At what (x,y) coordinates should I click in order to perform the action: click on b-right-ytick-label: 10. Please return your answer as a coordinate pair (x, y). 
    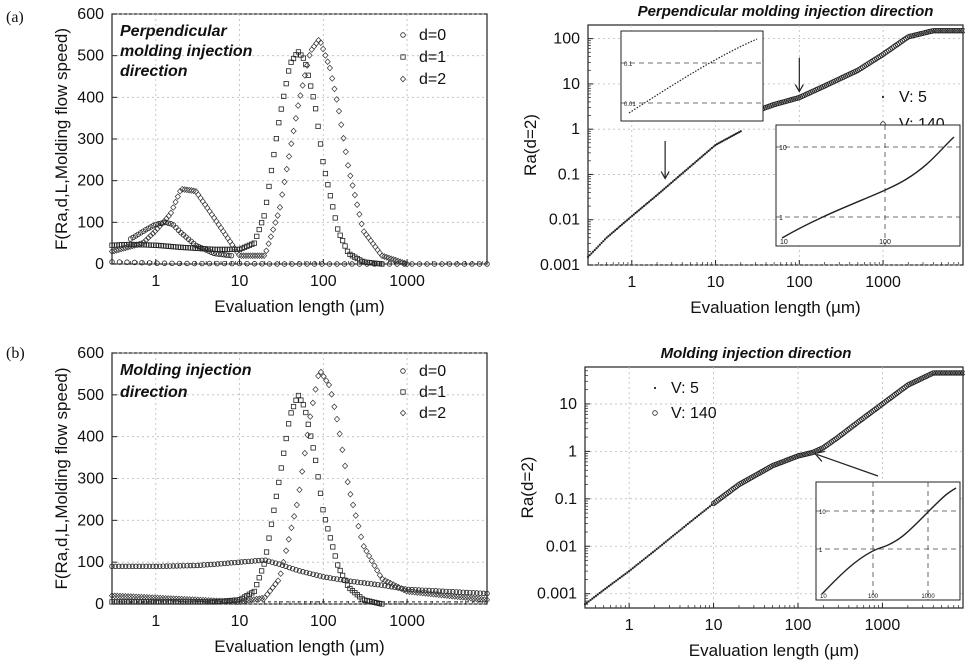
    Looking at the image, I should click on (568, 404).